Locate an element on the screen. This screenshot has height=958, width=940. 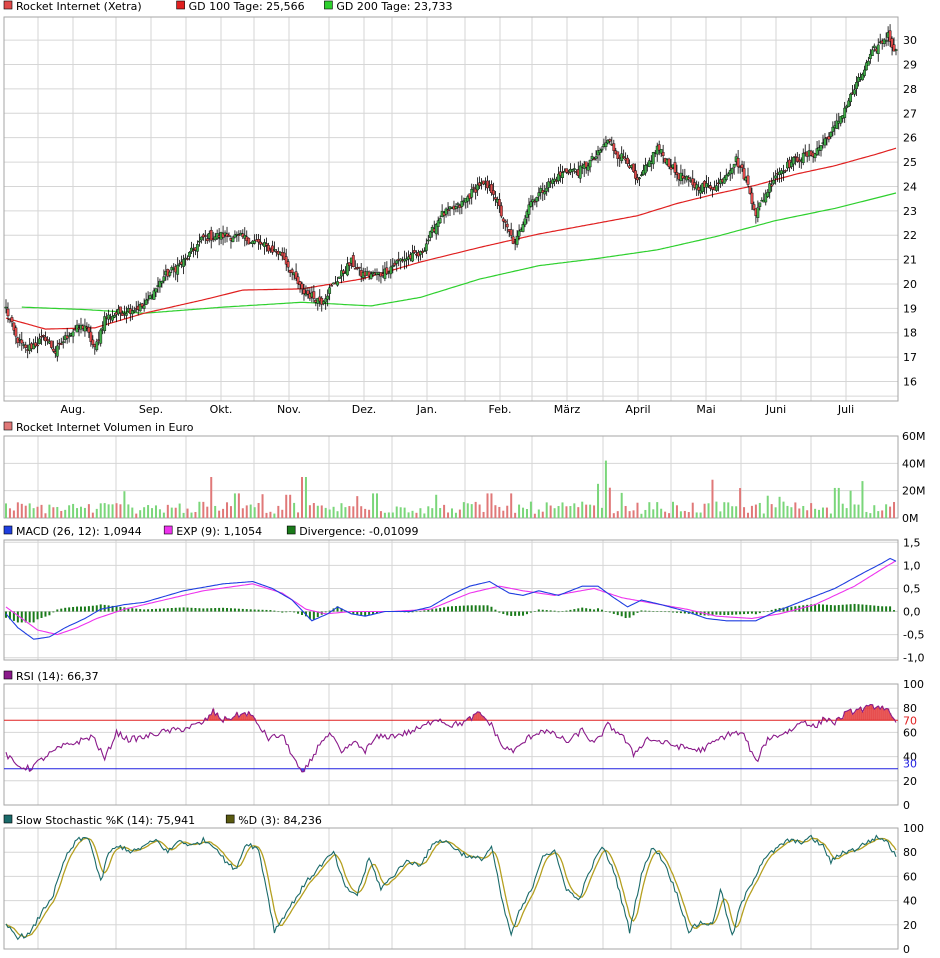
macd-y-axis: -1,0 -0,5 0,0 0,5 1,0 1,5 is located at coordinates (913, 600).